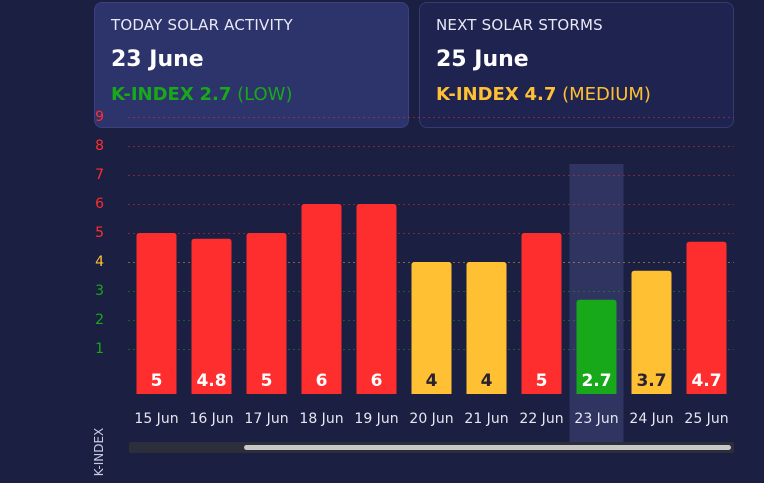  Describe the element at coordinates (99, 204) in the screenshot. I see `y-tick-label: 6` at that location.